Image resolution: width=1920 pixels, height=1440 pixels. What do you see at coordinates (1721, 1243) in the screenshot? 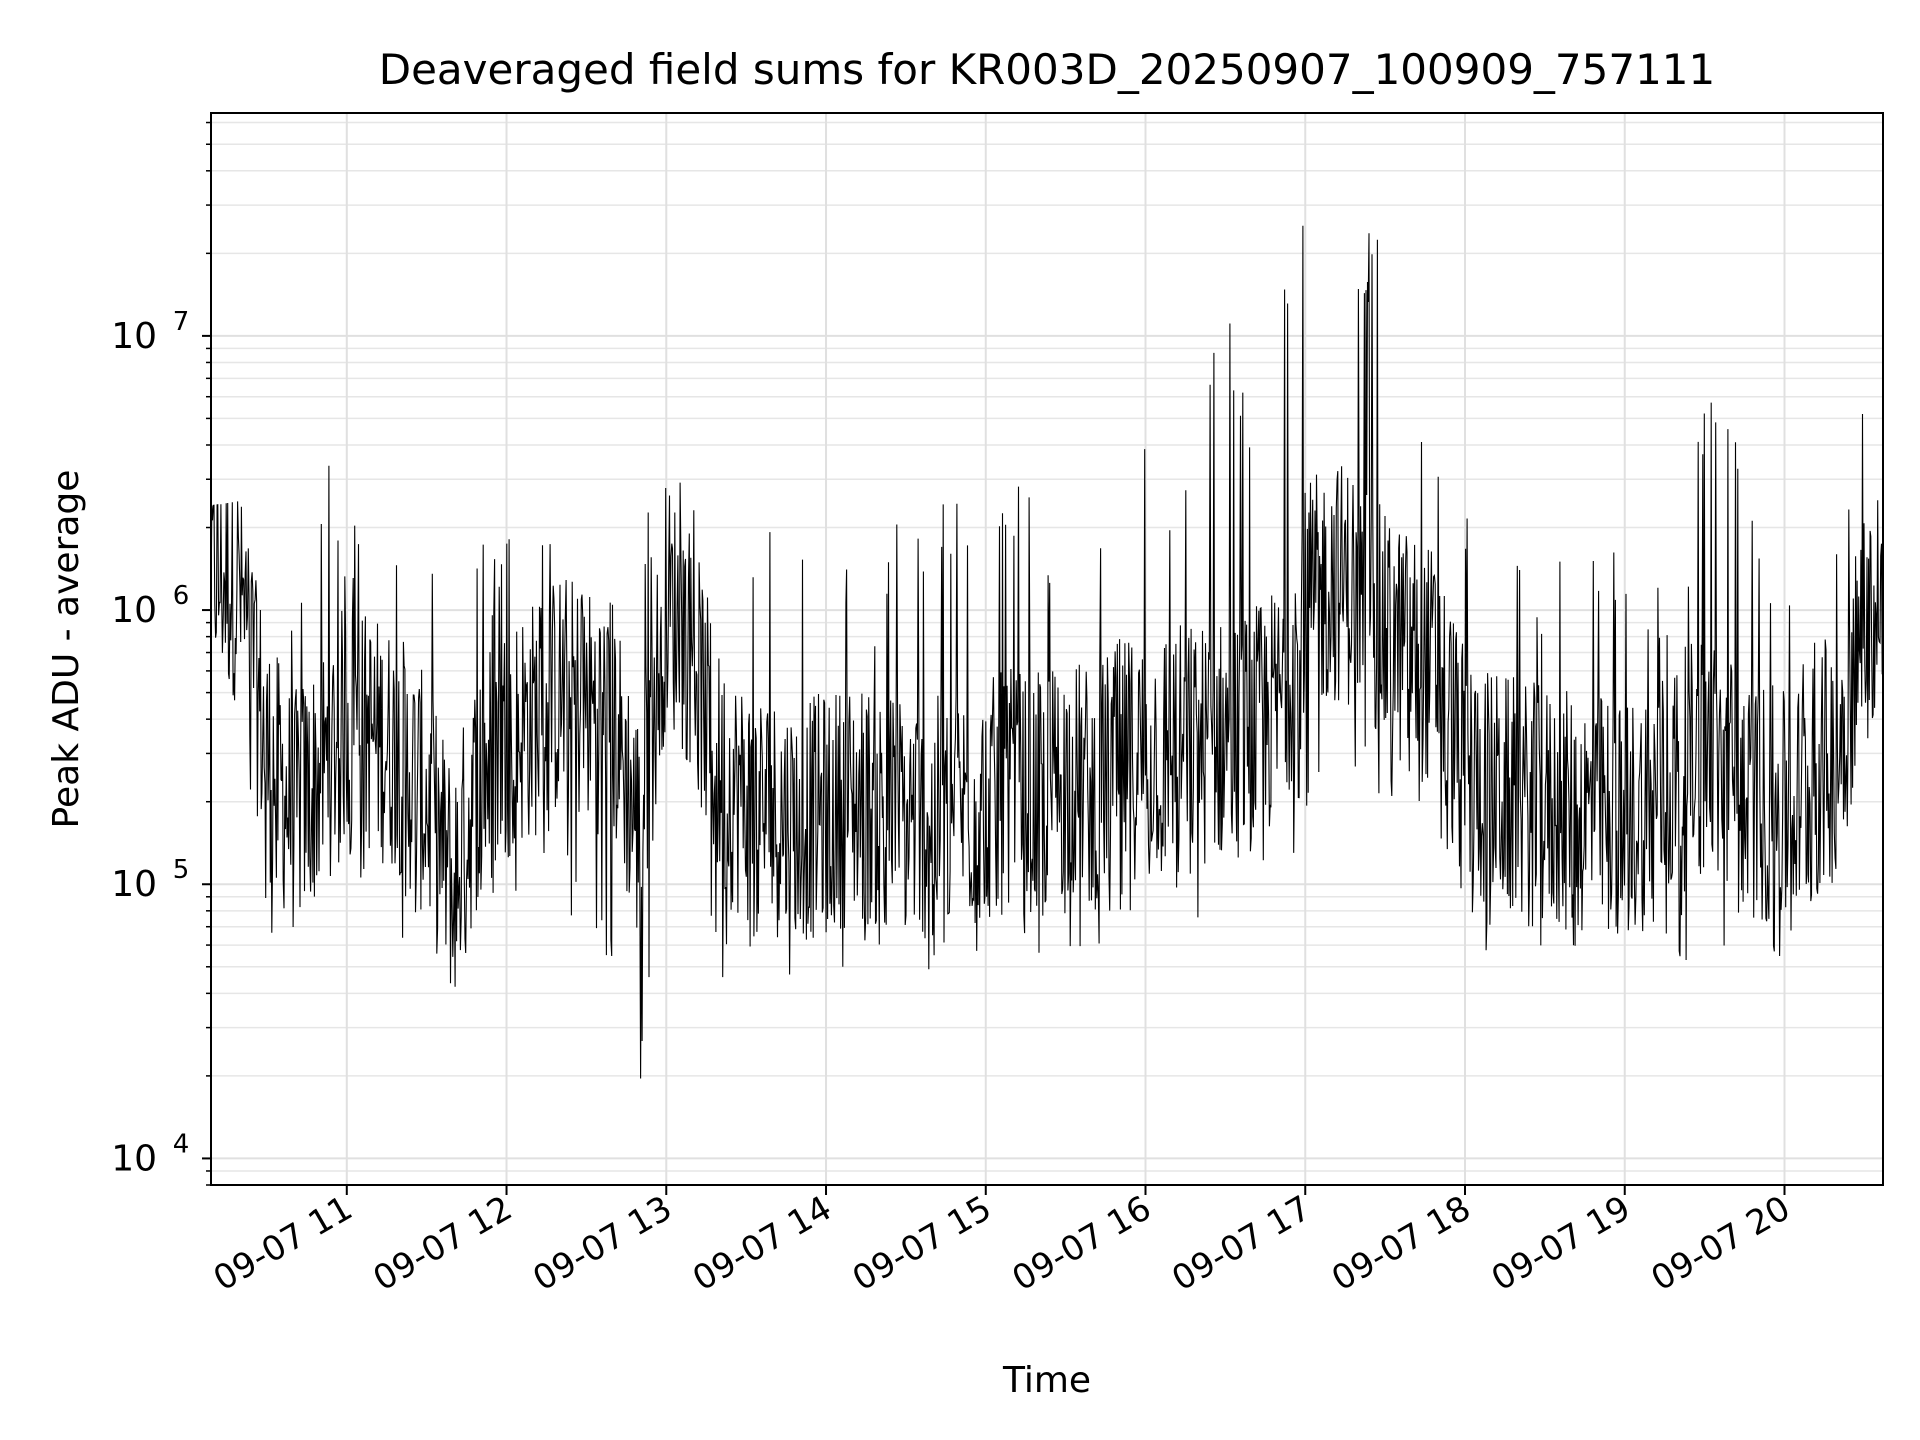
I see `x-tick-label: 09-07 20` at bounding box center [1721, 1243].